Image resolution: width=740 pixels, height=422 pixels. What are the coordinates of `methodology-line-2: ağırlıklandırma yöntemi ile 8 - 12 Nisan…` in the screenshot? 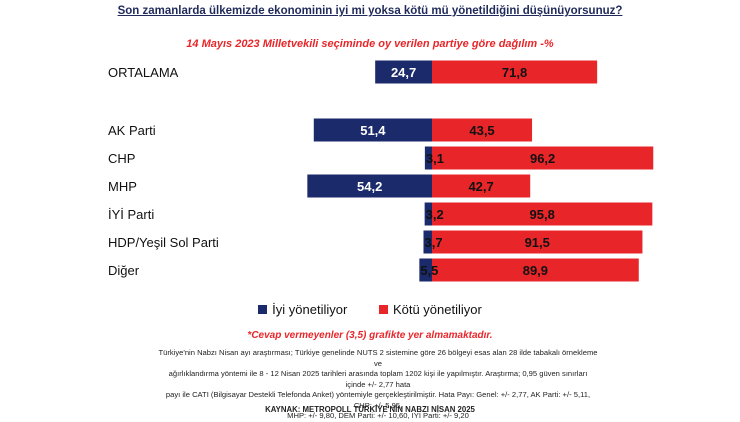 It's located at (378, 379).